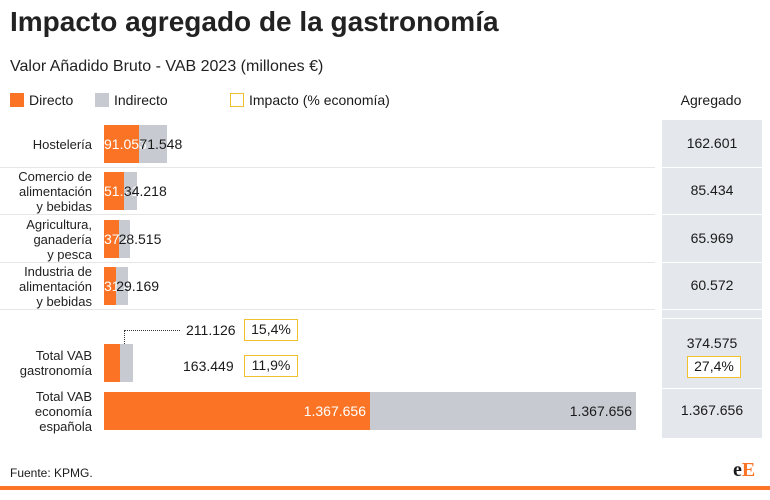 This screenshot has width=770, height=500. I want to click on legend-item-impact: Impacto (% economía), so click(310, 100).